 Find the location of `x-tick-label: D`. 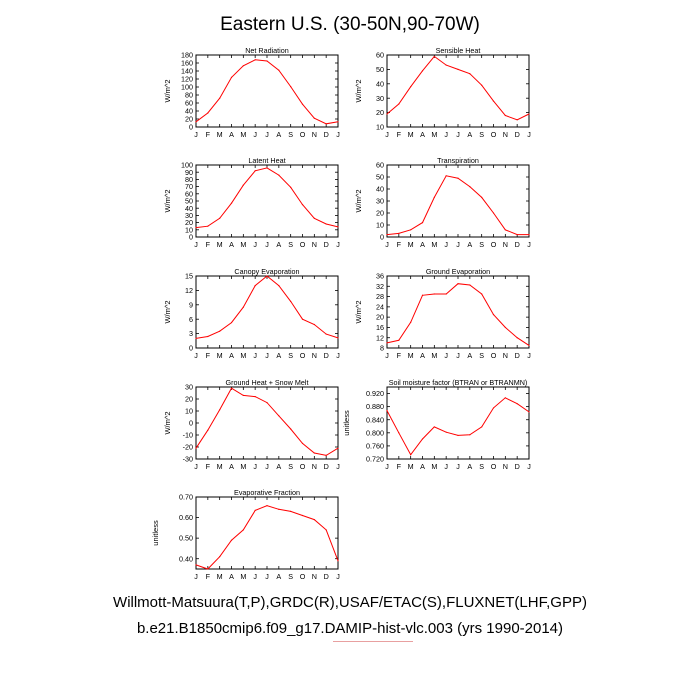

x-tick-label: D is located at coordinates (326, 466).